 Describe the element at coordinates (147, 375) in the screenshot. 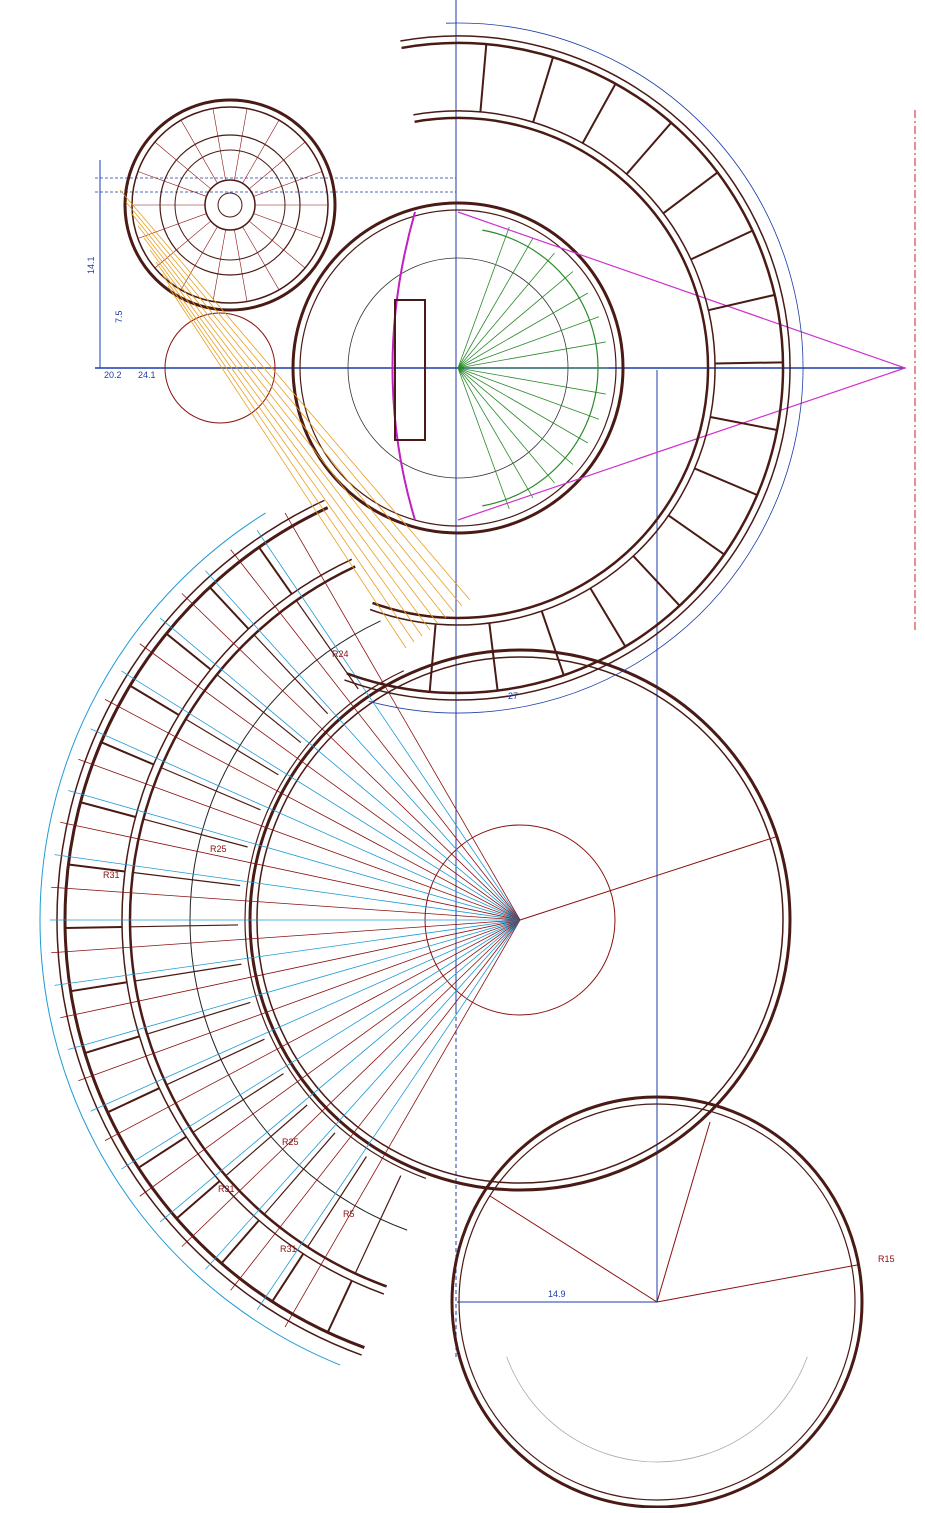

I see `dimension-label: 24.1` at that location.